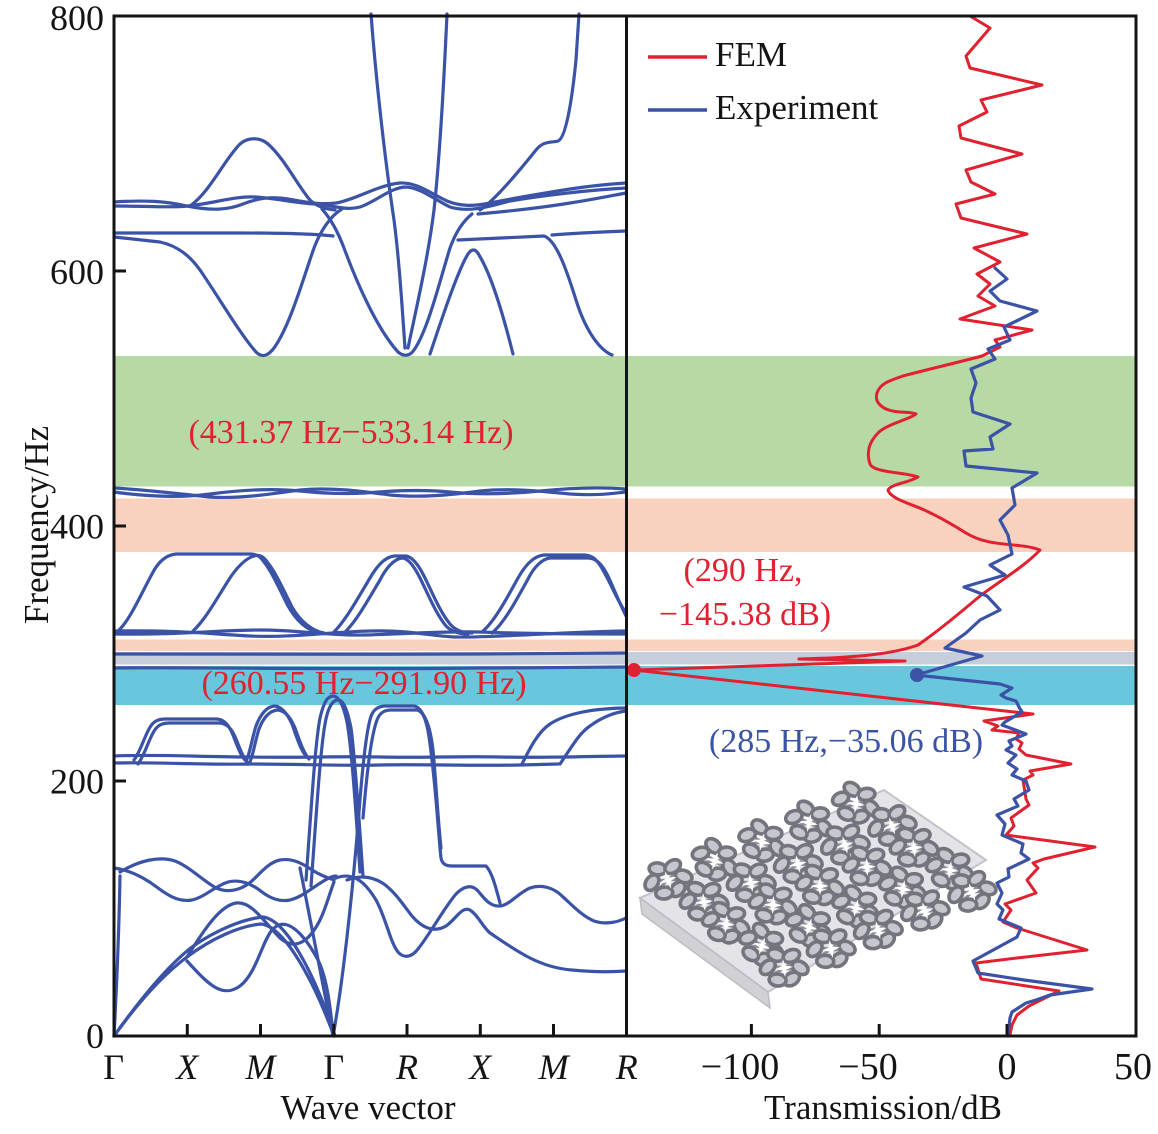 The width and height of the screenshot is (1158, 1134). I want to click on svg-text: FEM, so click(751, 54).